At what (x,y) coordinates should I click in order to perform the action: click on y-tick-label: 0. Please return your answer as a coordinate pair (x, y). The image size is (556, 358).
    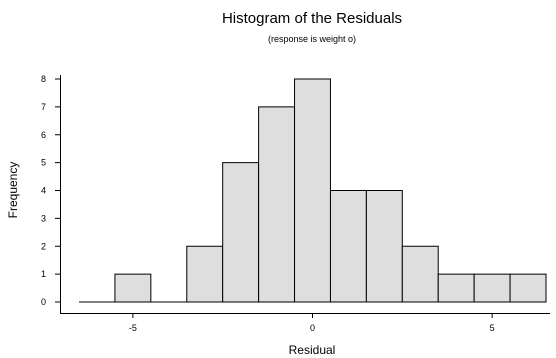
    Looking at the image, I should click on (43, 302).